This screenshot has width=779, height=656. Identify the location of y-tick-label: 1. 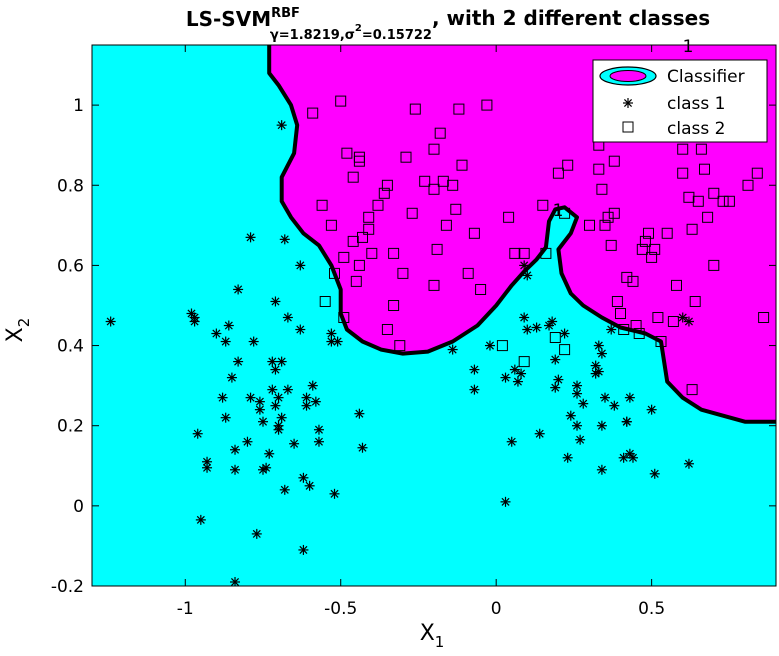
(78, 106).